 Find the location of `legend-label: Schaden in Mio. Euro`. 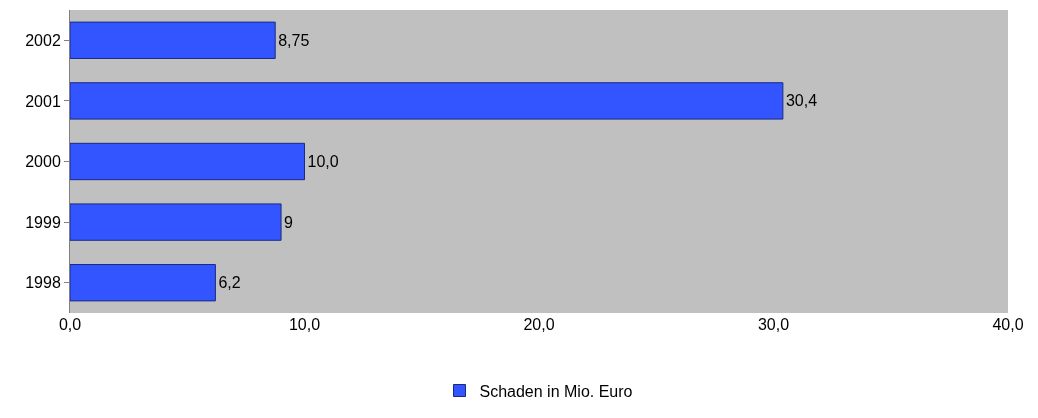

legend-label: Schaden in Mio. Euro is located at coordinates (556, 391).